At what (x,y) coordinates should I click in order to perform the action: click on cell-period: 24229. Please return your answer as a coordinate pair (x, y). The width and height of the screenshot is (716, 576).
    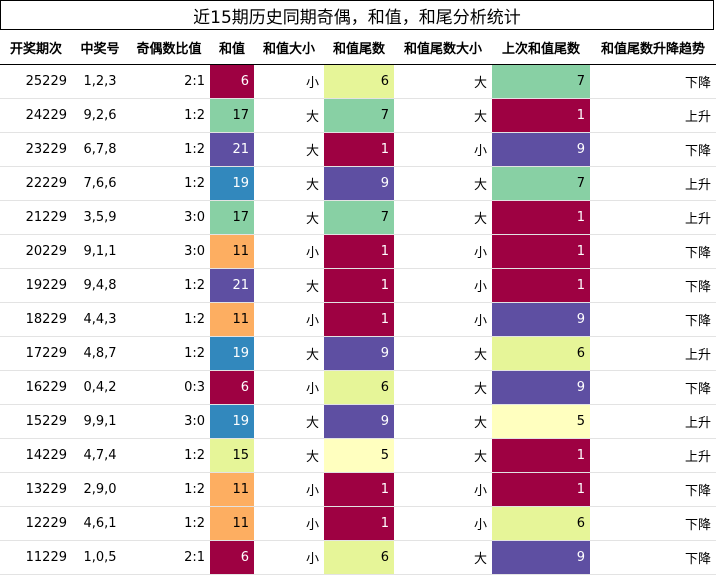
    Looking at the image, I should click on (36, 115).